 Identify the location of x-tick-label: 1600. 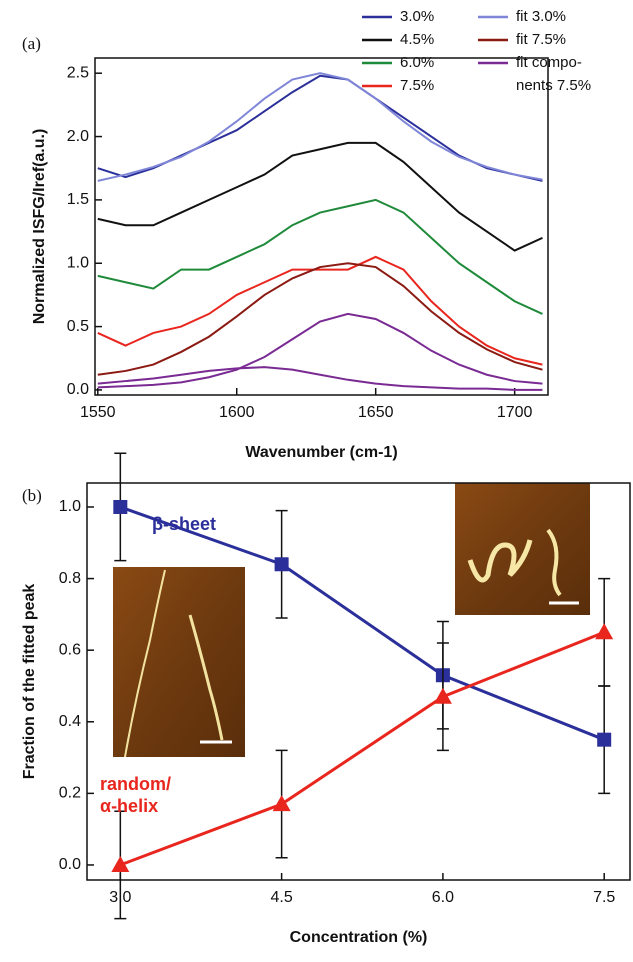
(237, 412).